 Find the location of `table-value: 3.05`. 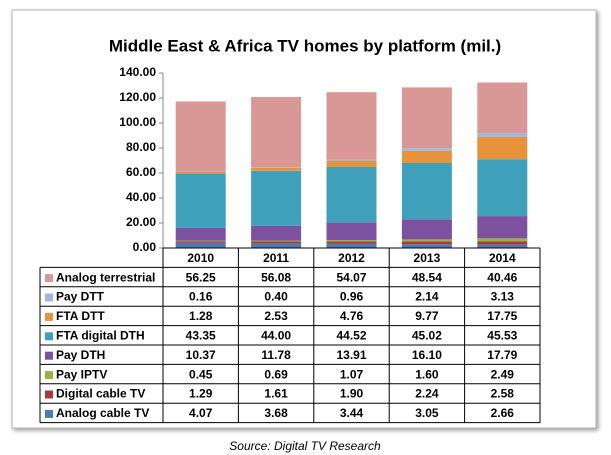

table-value: 3.05 is located at coordinates (427, 413).